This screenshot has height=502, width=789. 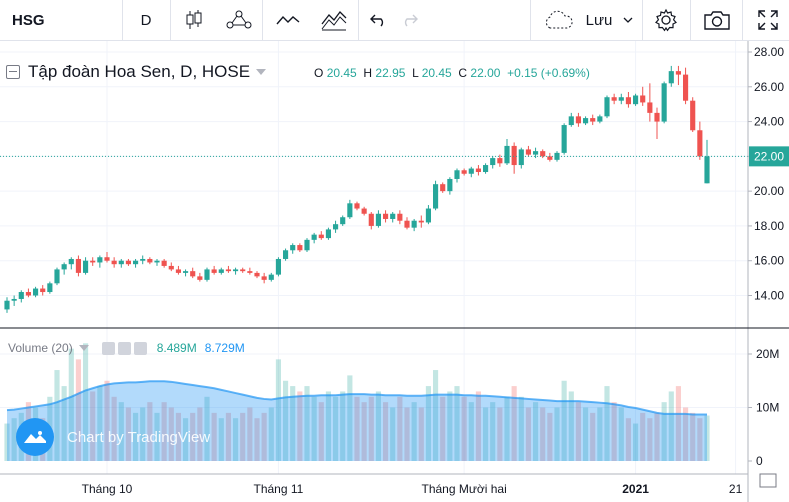 I want to click on tradingview-watermark: Chart by TradingView, so click(x=113, y=437).